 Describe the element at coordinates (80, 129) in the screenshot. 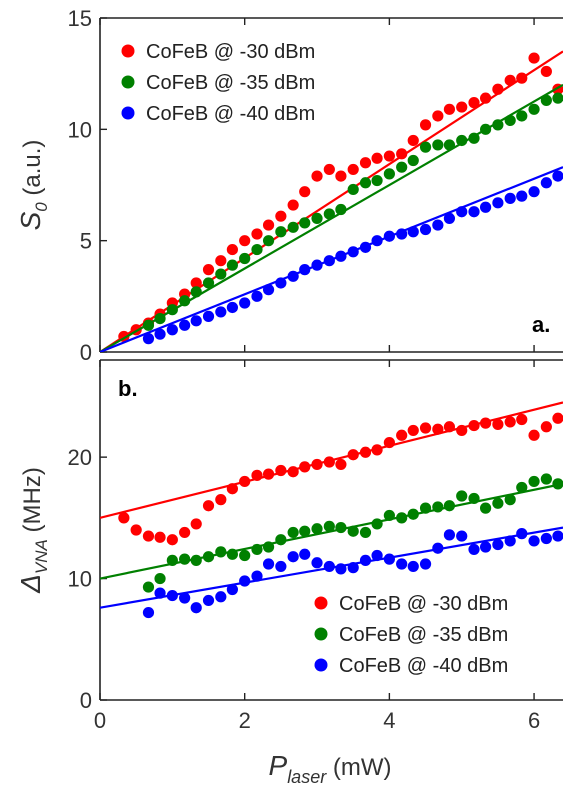

I see `y-tick-label: 10` at that location.